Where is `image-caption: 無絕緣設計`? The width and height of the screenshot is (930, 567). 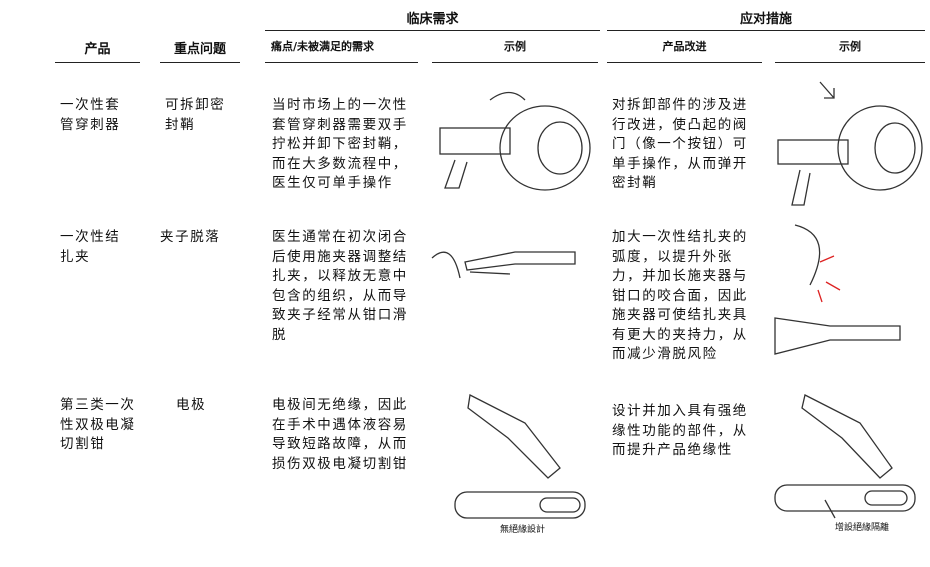 image-caption: 無絕緣設計 is located at coordinates (523, 530).